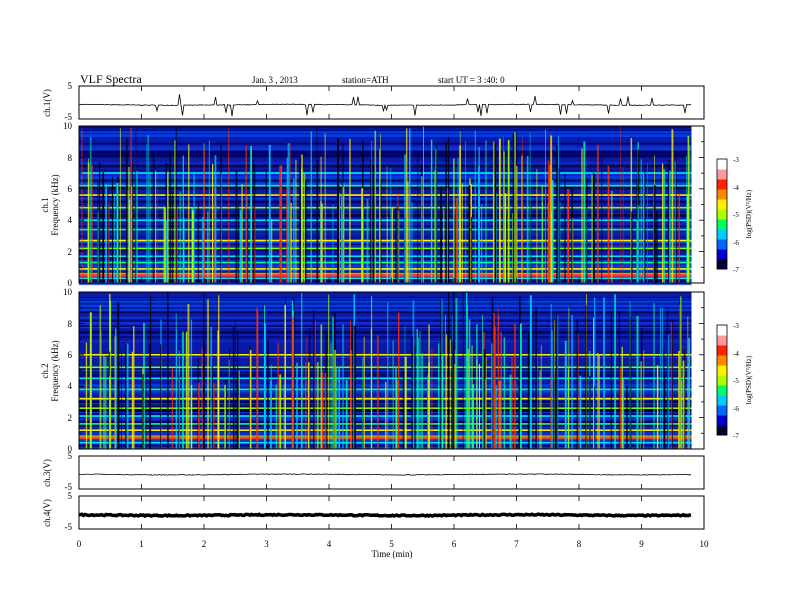  I want to click on ch3-waveform-frame, so click(391, 472).